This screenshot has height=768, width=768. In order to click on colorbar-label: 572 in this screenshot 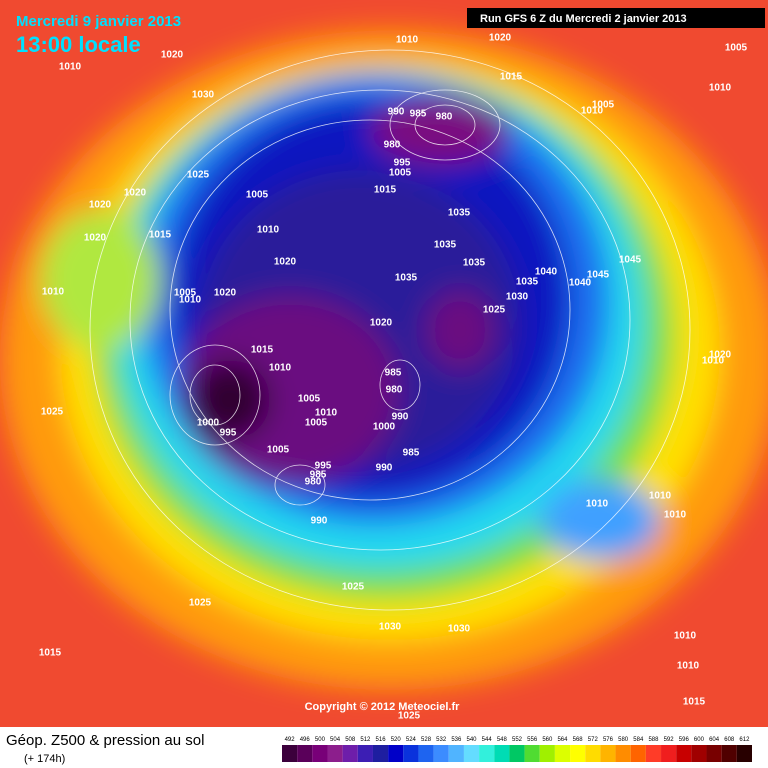, I will do `click(593, 740)`.